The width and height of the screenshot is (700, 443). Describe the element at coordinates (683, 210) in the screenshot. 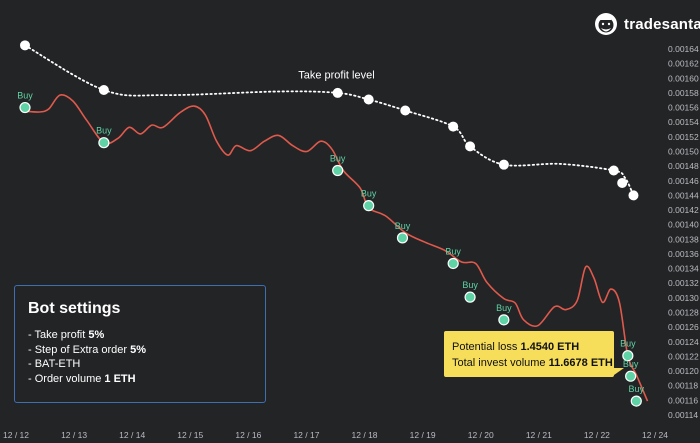

I see `y-tick-label-11: 0.00142` at that location.